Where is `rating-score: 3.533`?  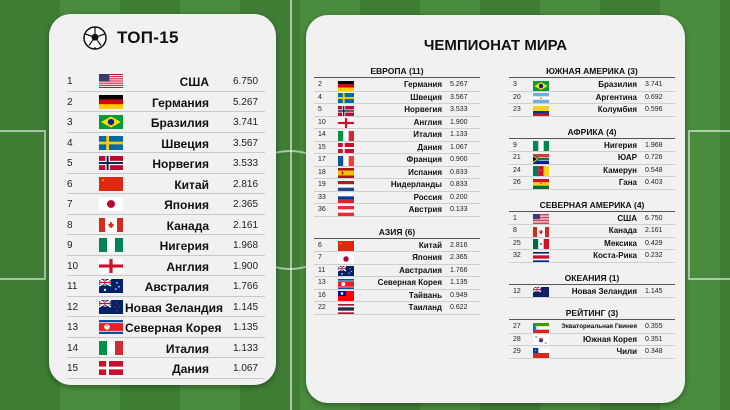
rating-score: 3.533 is located at coordinates (246, 163).